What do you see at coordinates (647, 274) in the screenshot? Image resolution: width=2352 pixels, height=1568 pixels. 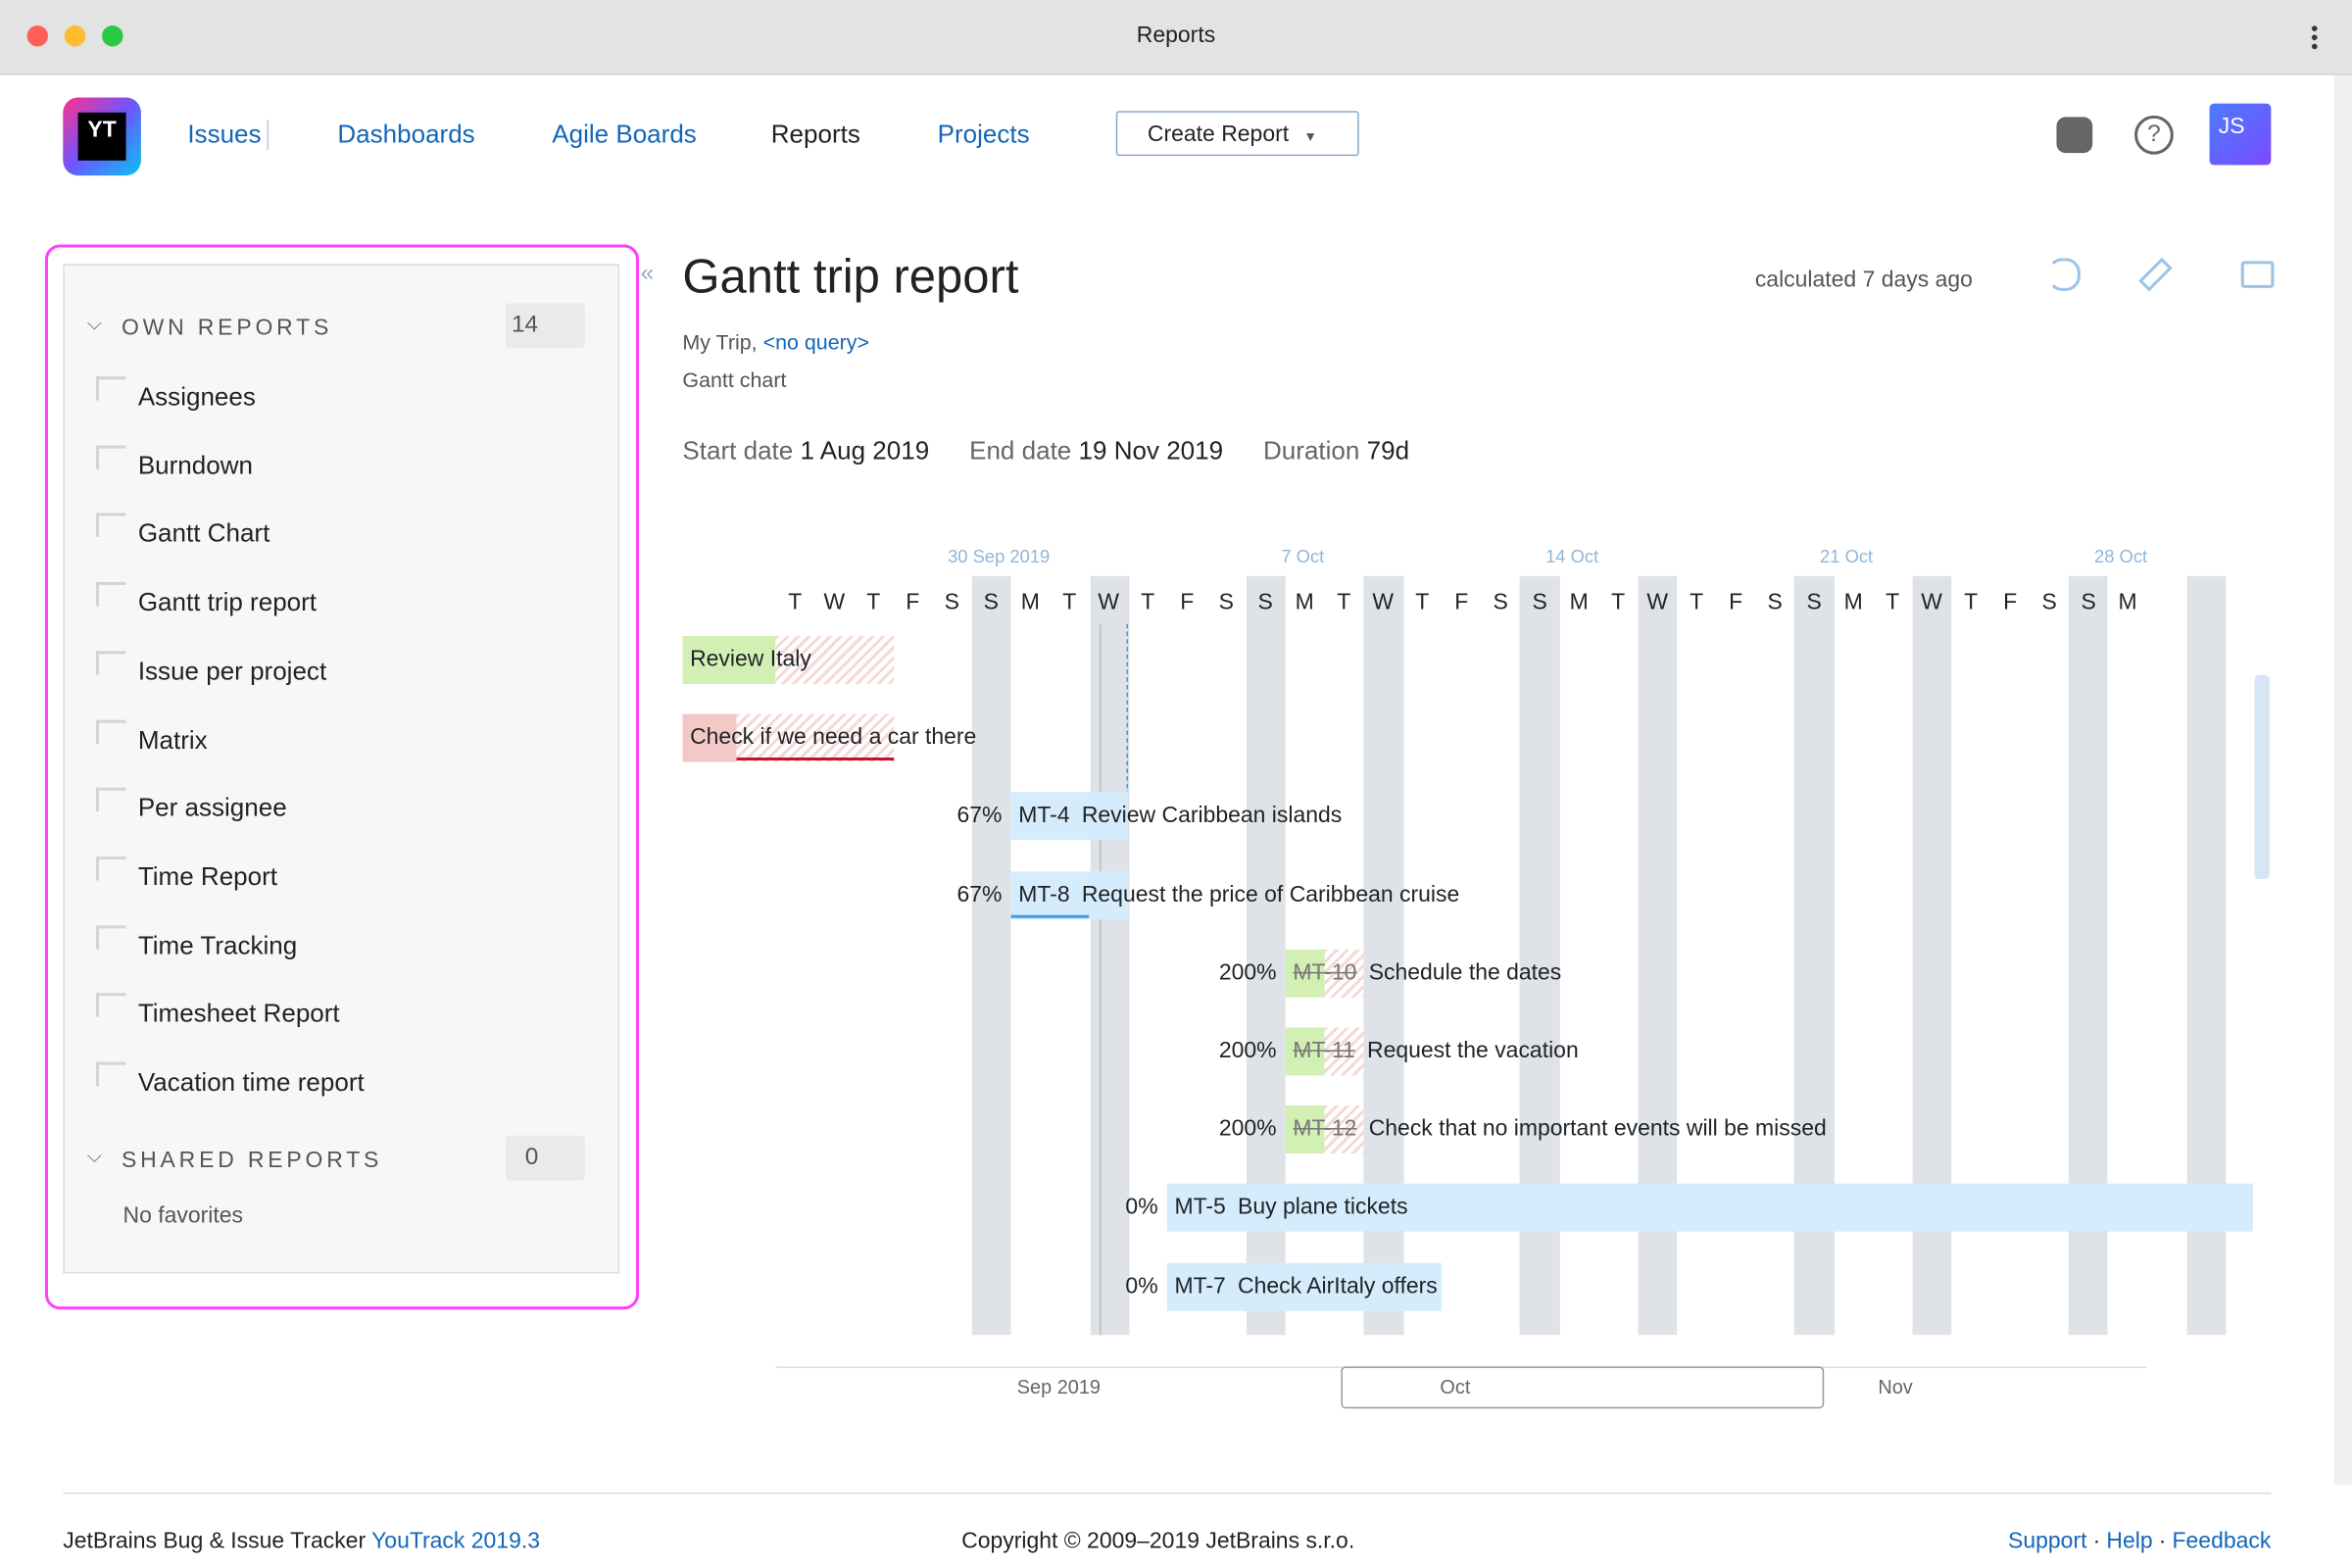 I see `collapse-sidebar: «` at bounding box center [647, 274].